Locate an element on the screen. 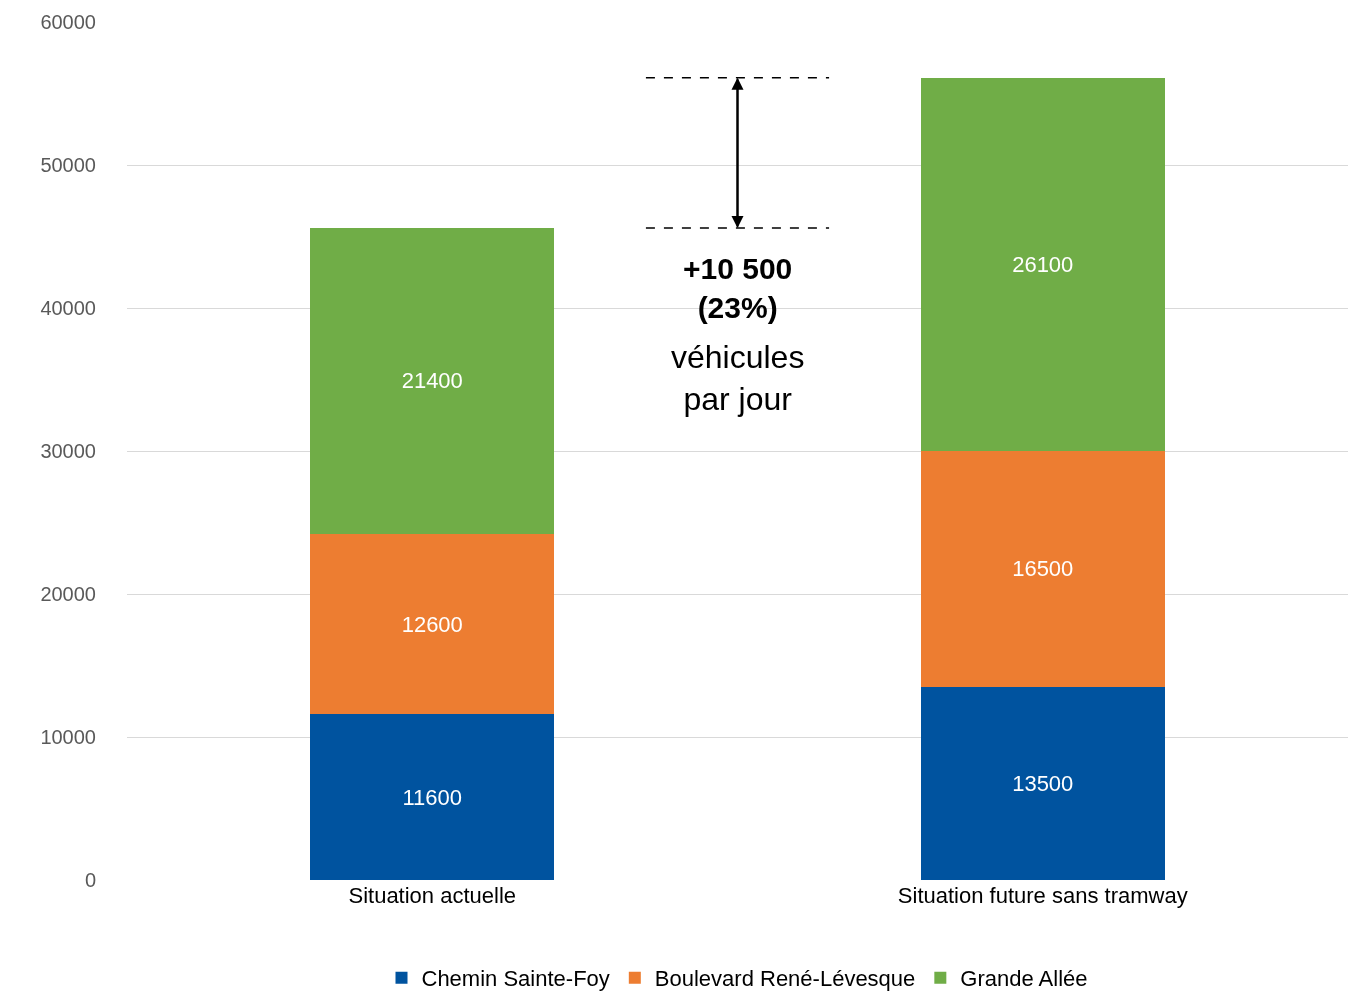 The width and height of the screenshot is (1348, 999). x-tick-label: Situation future sans tramway is located at coordinates (1042, 895).